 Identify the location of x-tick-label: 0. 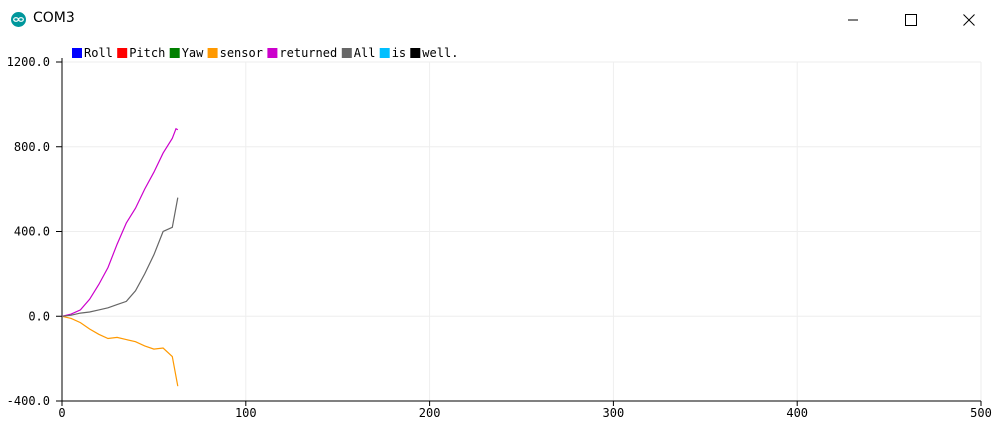
(61, 413).